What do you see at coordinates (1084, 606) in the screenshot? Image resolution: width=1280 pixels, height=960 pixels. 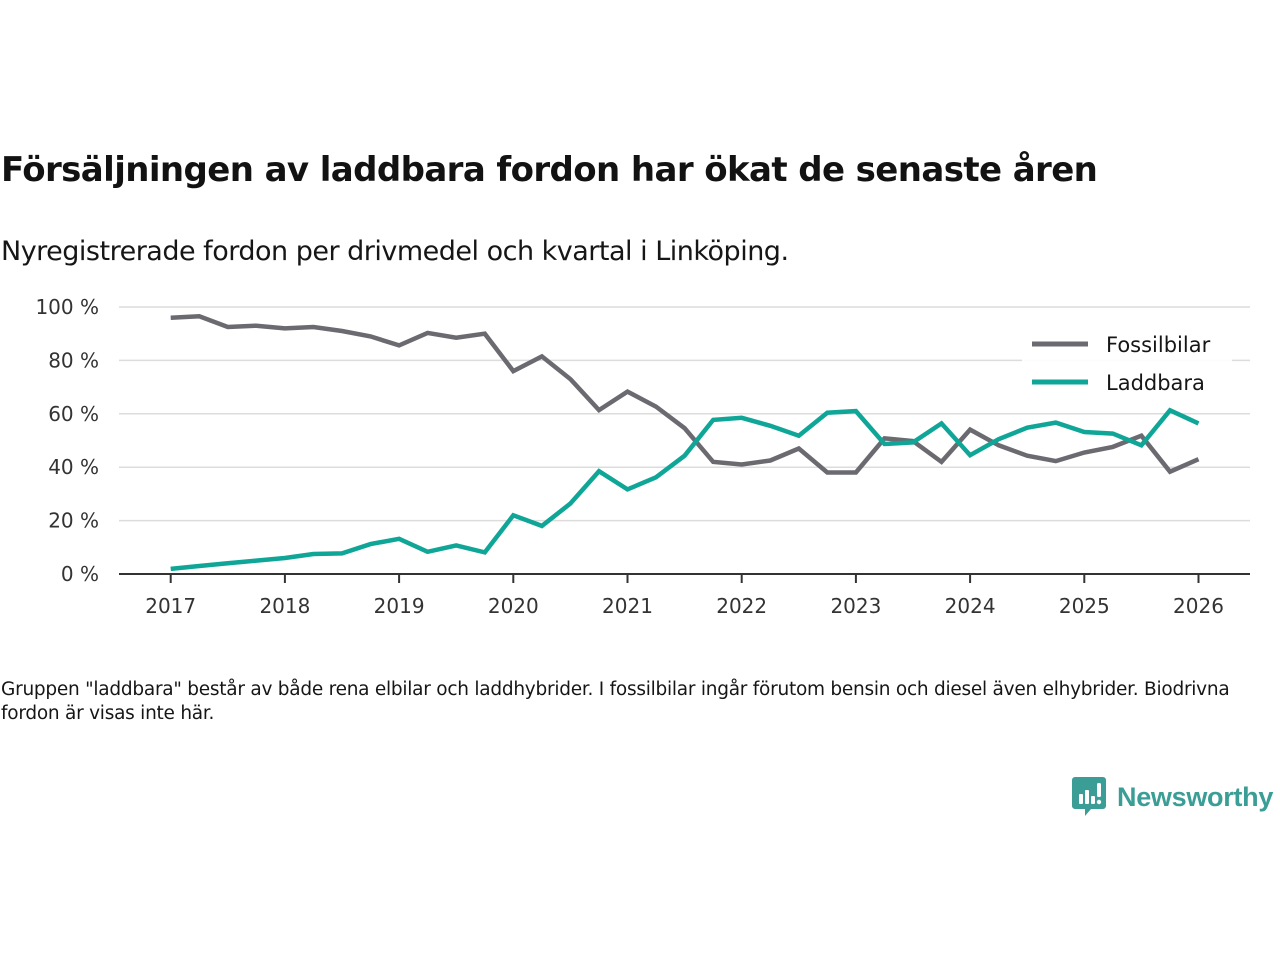 I see `x-tick-label: 2025` at bounding box center [1084, 606].